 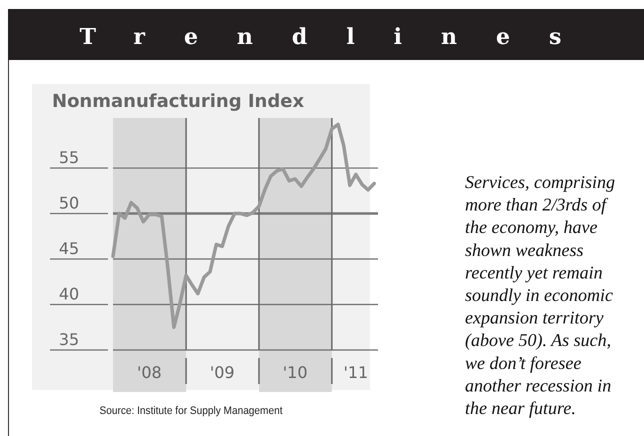 I want to click on x-tick-label: '11, so click(x=355, y=372).